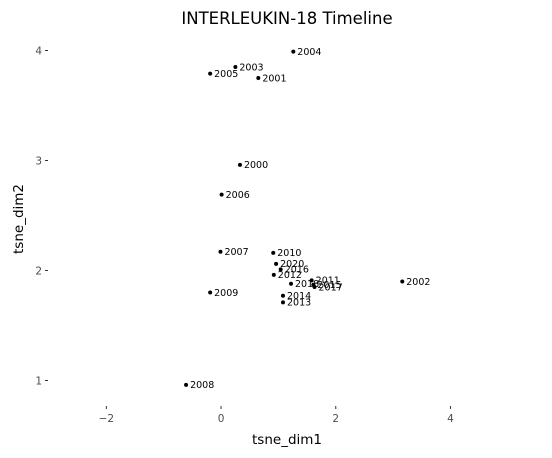 The image size is (552, 458). I want to click on point-label: 2001, so click(274, 78).